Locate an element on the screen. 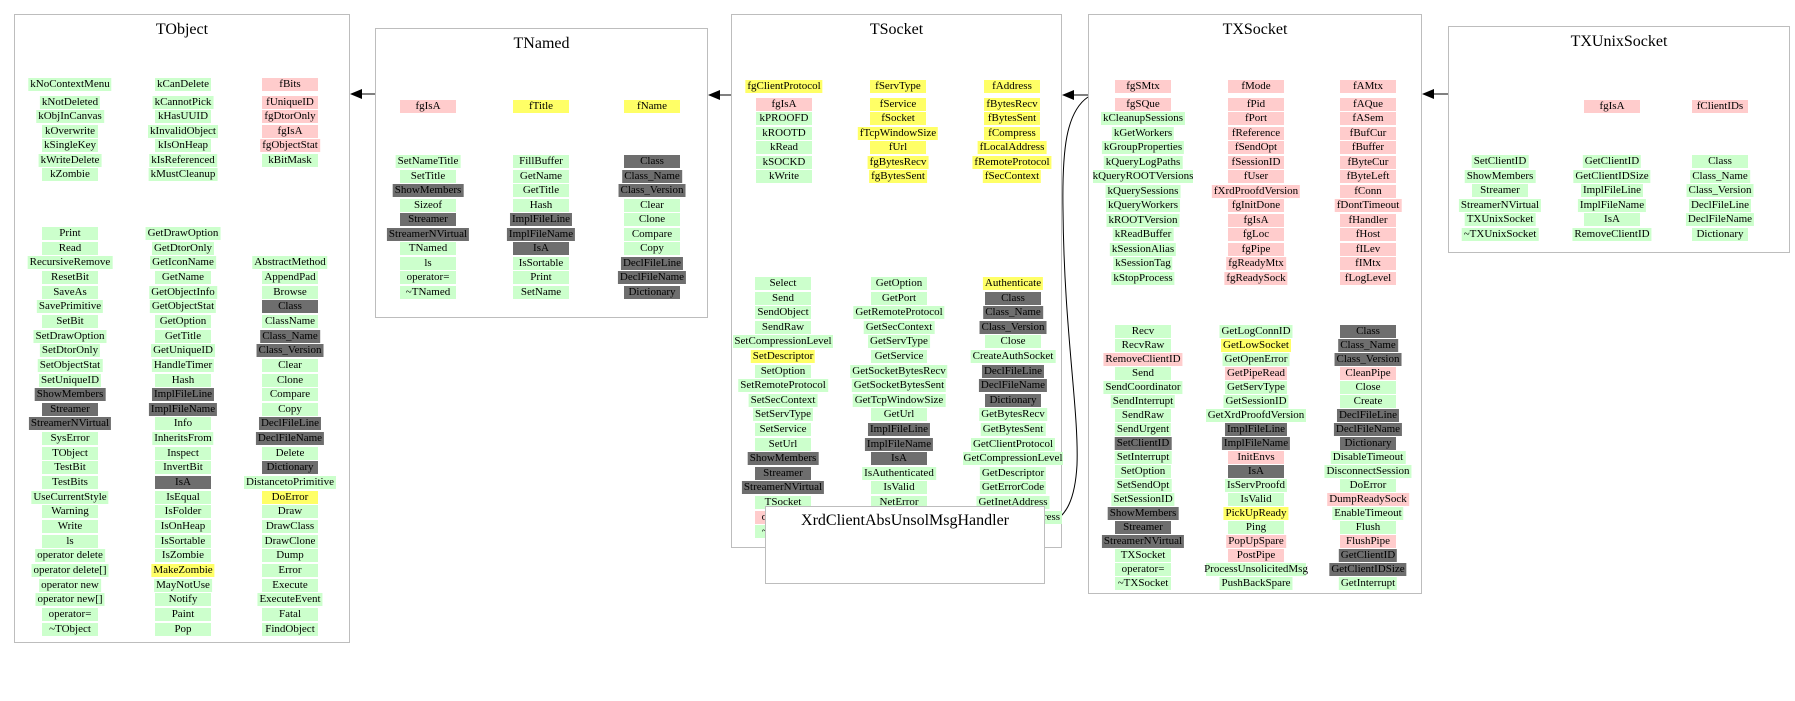 Image resolution: width=1795 pixels, height=701 pixels. member-kisonheap: kIsOnHeap is located at coordinates (183, 145).